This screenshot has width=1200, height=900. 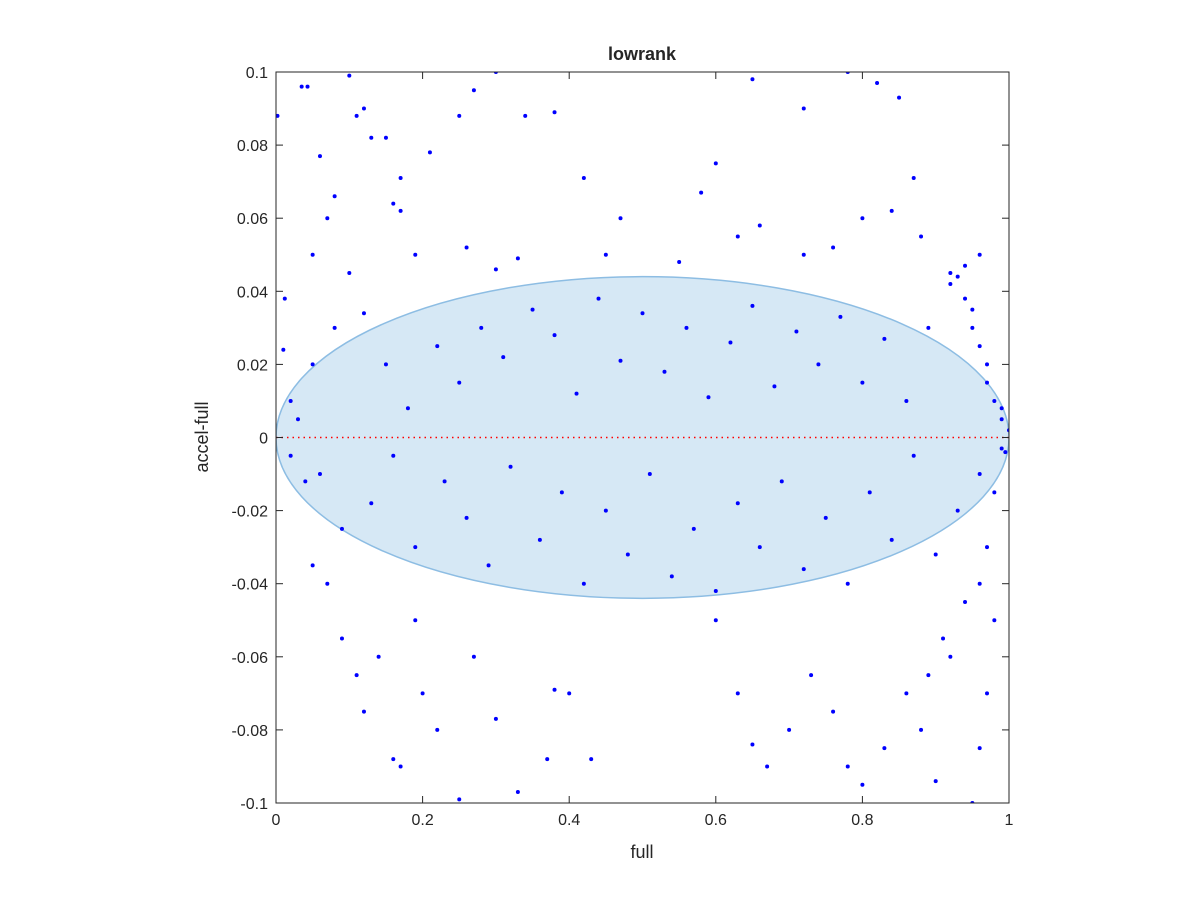 What do you see at coordinates (250, 512) in the screenshot?
I see `y-tick-label: -0.02` at bounding box center [250, 512].